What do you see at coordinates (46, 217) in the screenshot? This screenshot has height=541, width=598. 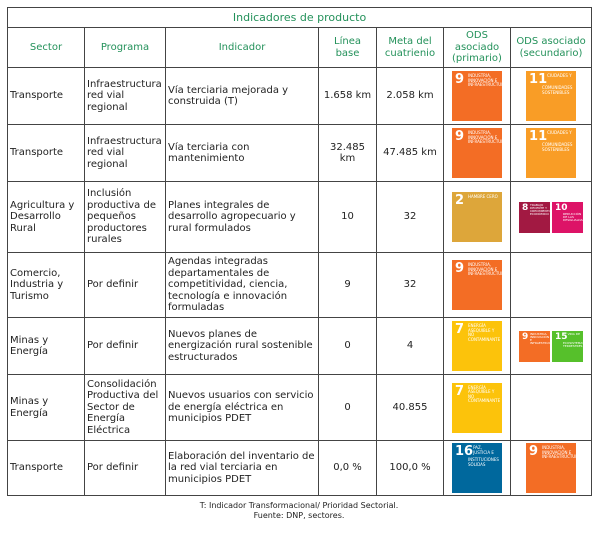 I see `sector-cell: Agricultura y Desarrollo Rural` at bounding box center [46, 217].